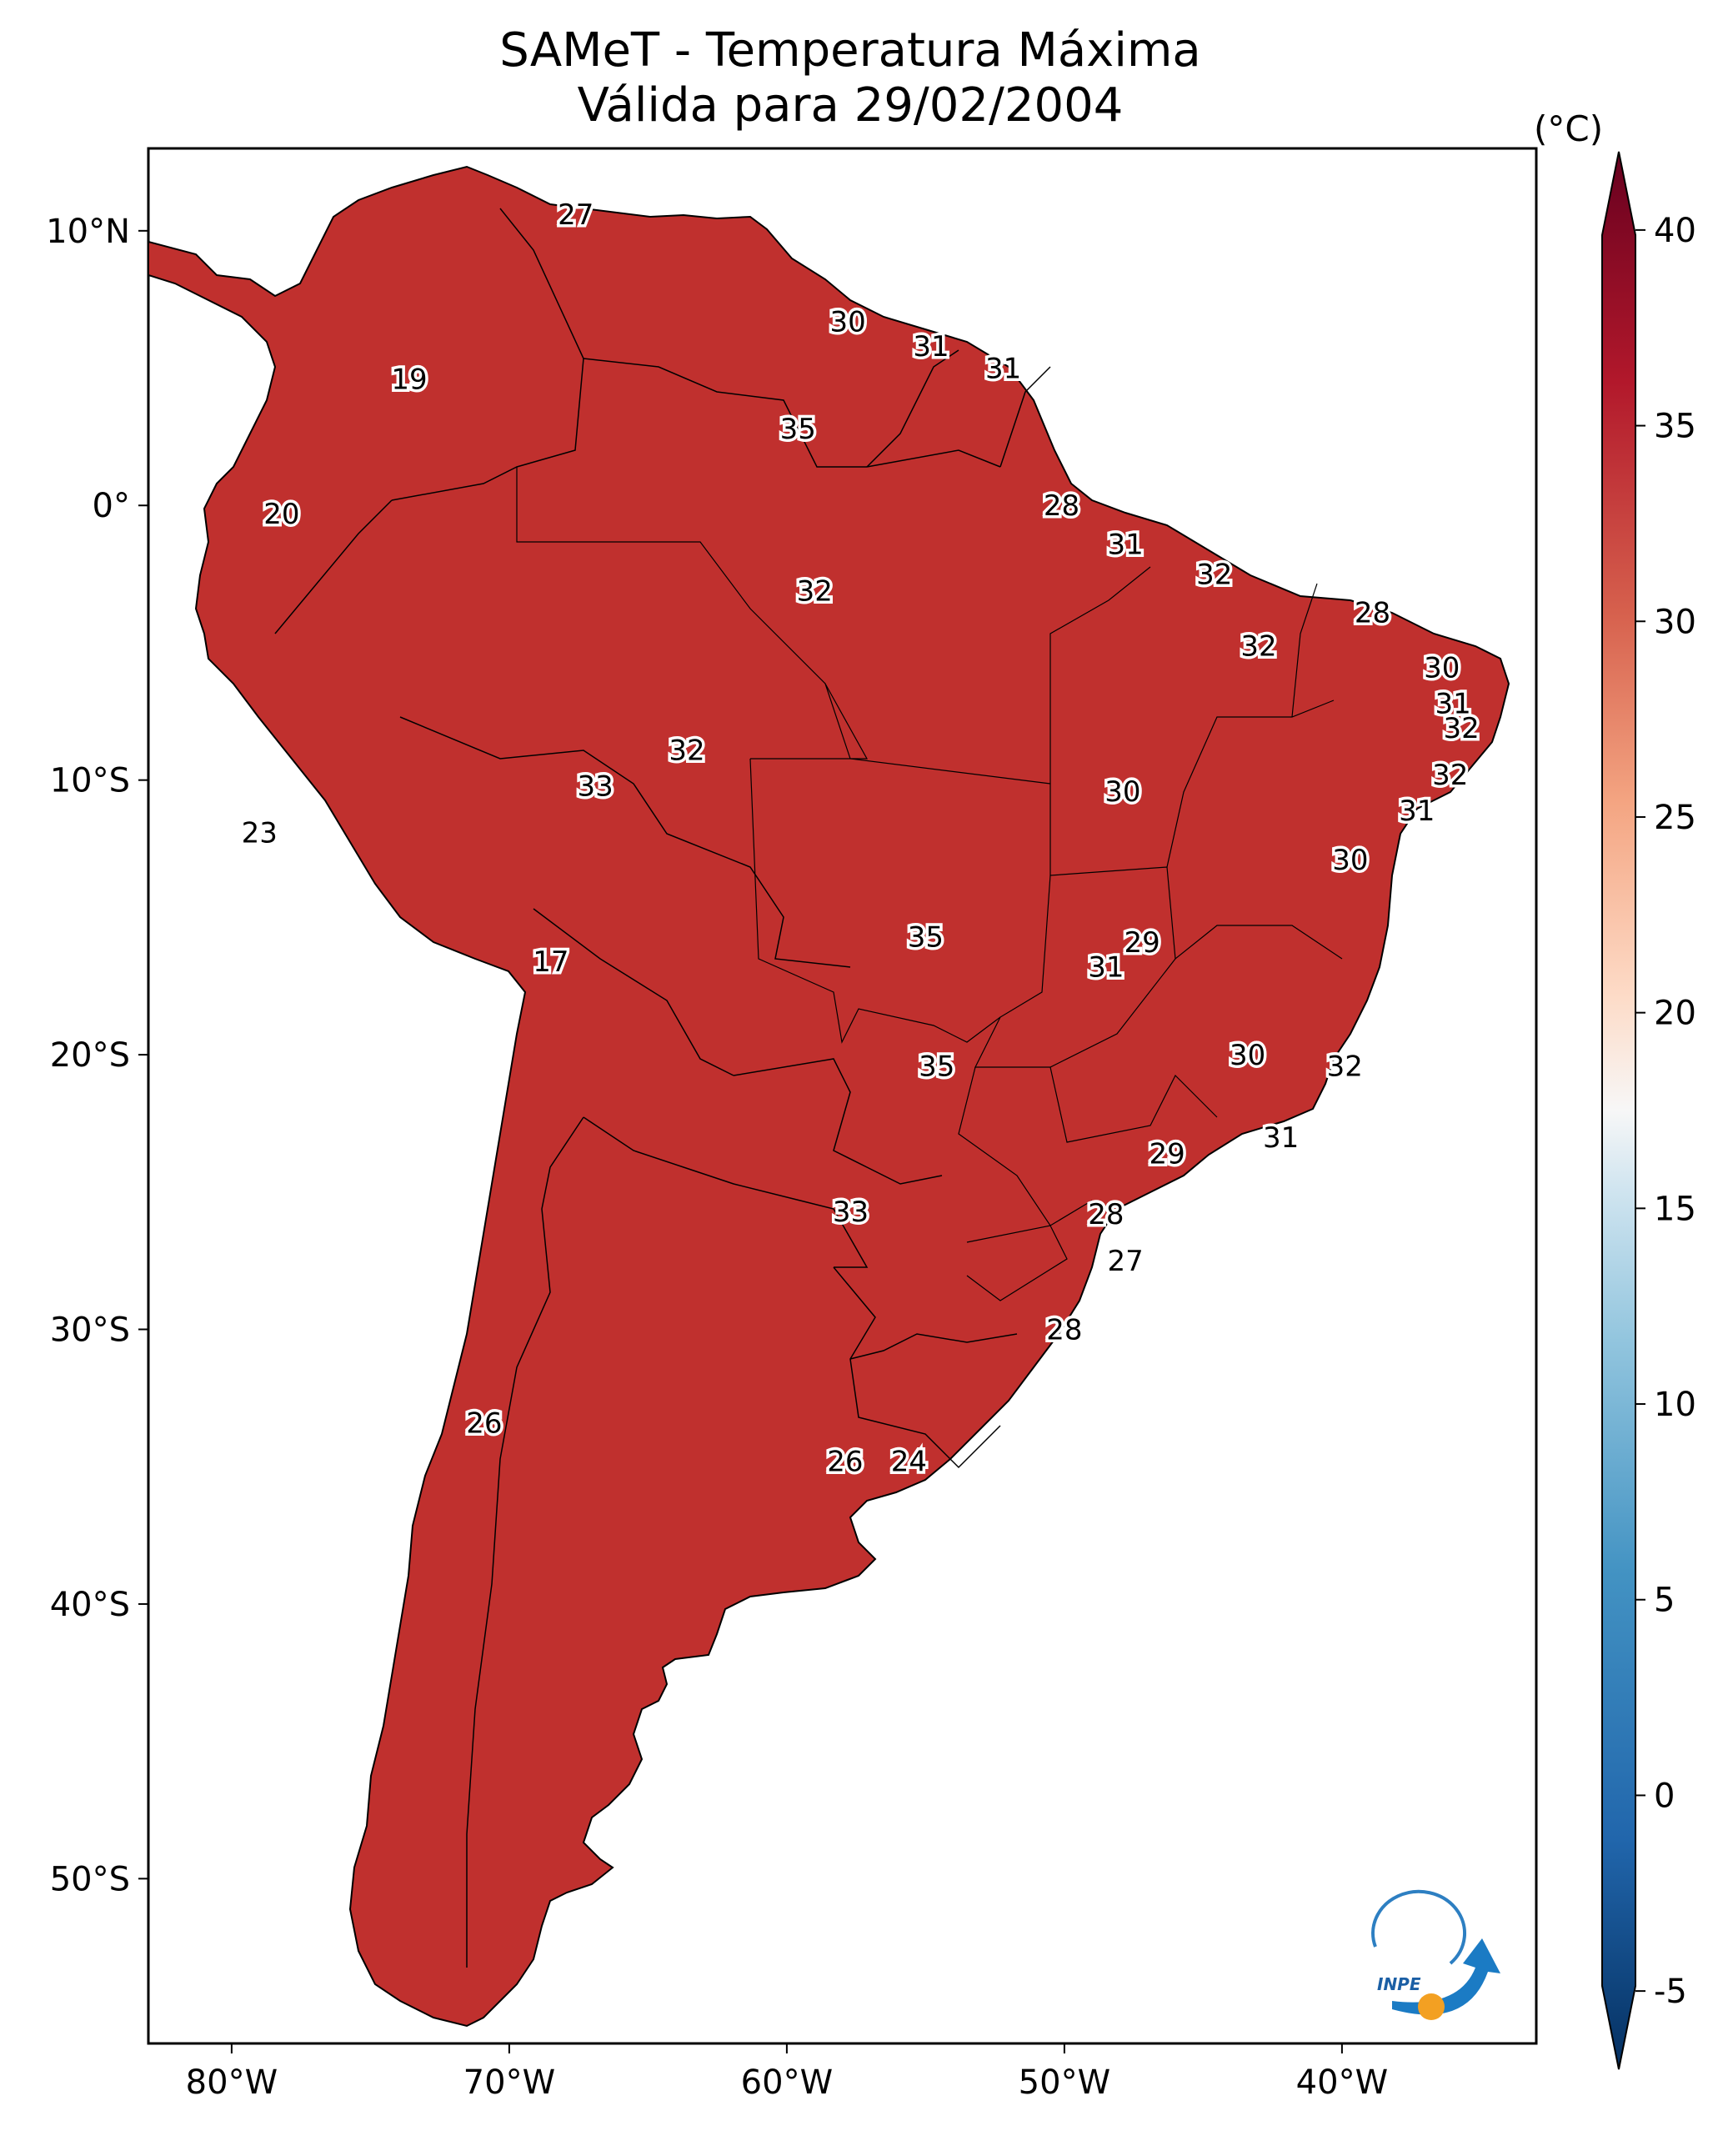 This screenshot has height=2156, width=1723. Describe the element at coordinates (1665, 1111) in the screenshot. I see `colorbar-ticks: 40 35 30 25 20 15 10 5 0 -5` at that location.